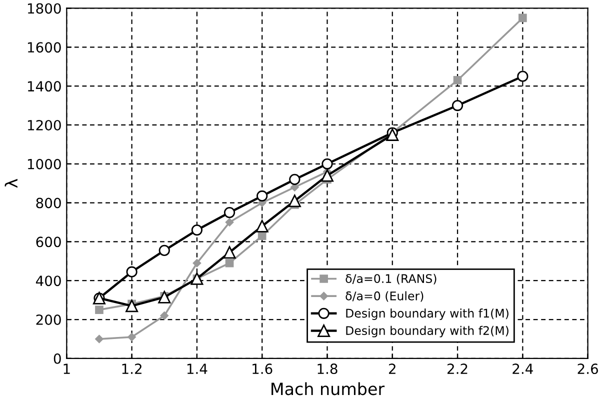 The image size is (606, 412). Describe the element at coordinates (328, 389) in the screenshot. I see `x-axis-title: Mach number` at that location.